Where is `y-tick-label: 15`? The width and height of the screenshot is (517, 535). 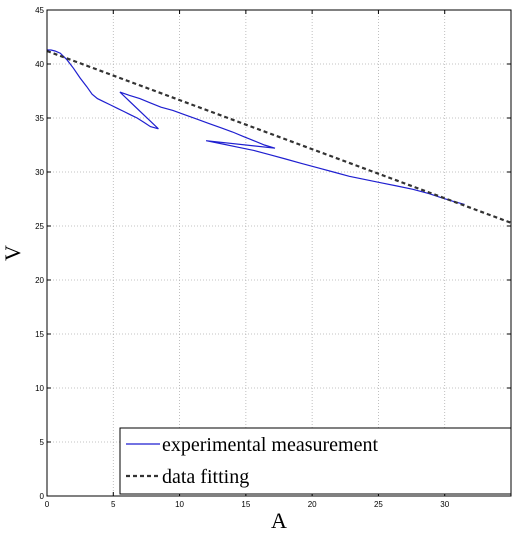
y-tick-label: 15 is located at coordinates (39, 334).